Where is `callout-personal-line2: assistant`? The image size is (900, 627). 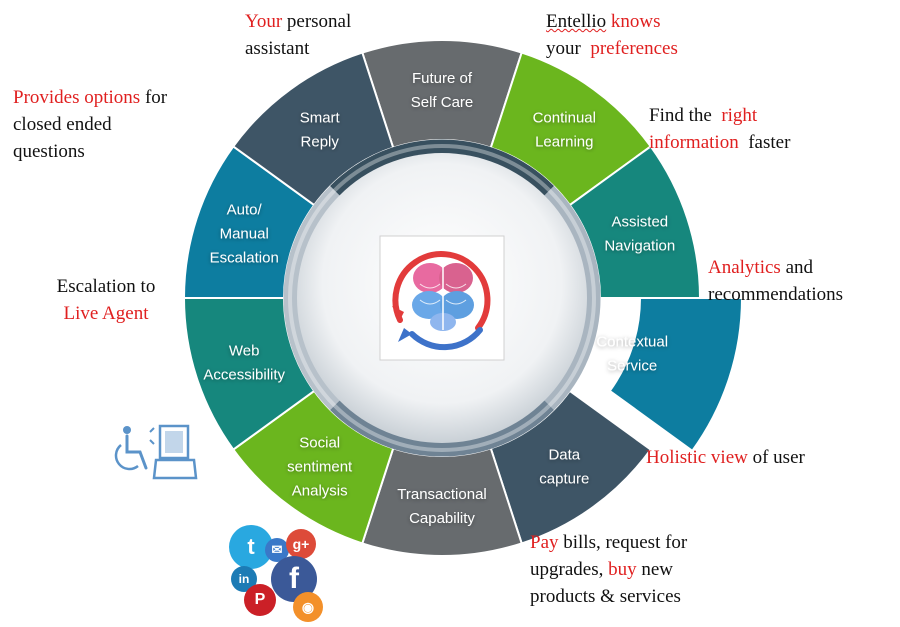 callout-personal-line2: assistant is located at coordinates (277, 48).